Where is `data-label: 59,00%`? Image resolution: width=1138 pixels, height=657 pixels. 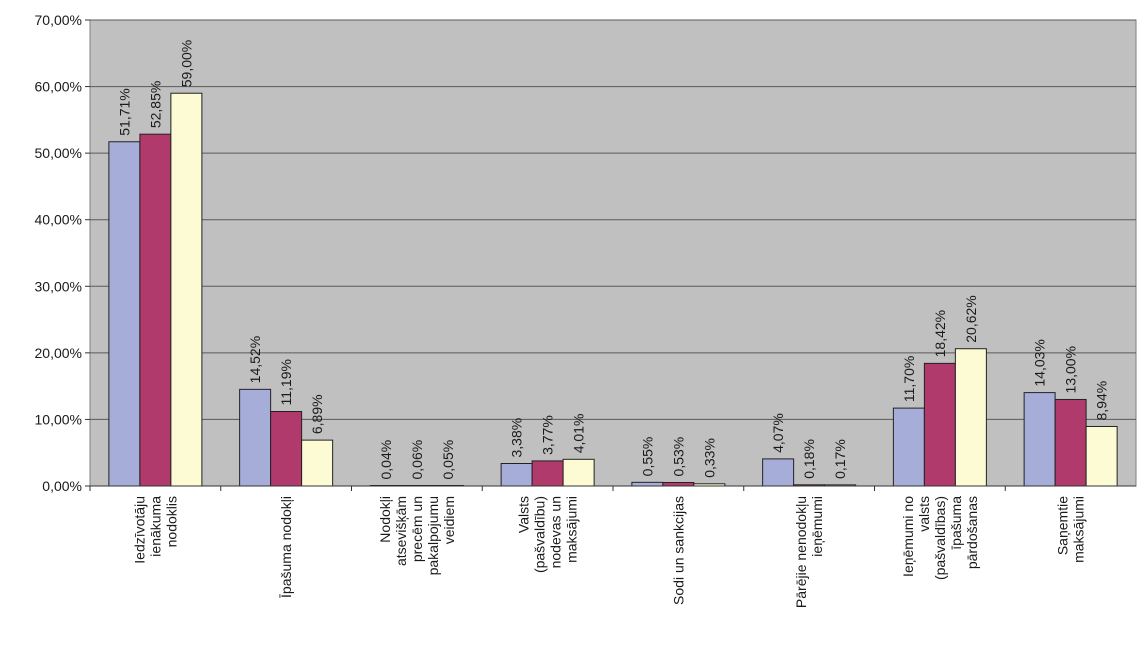 data-label: 59,00% is located at coordinates (186, 63).